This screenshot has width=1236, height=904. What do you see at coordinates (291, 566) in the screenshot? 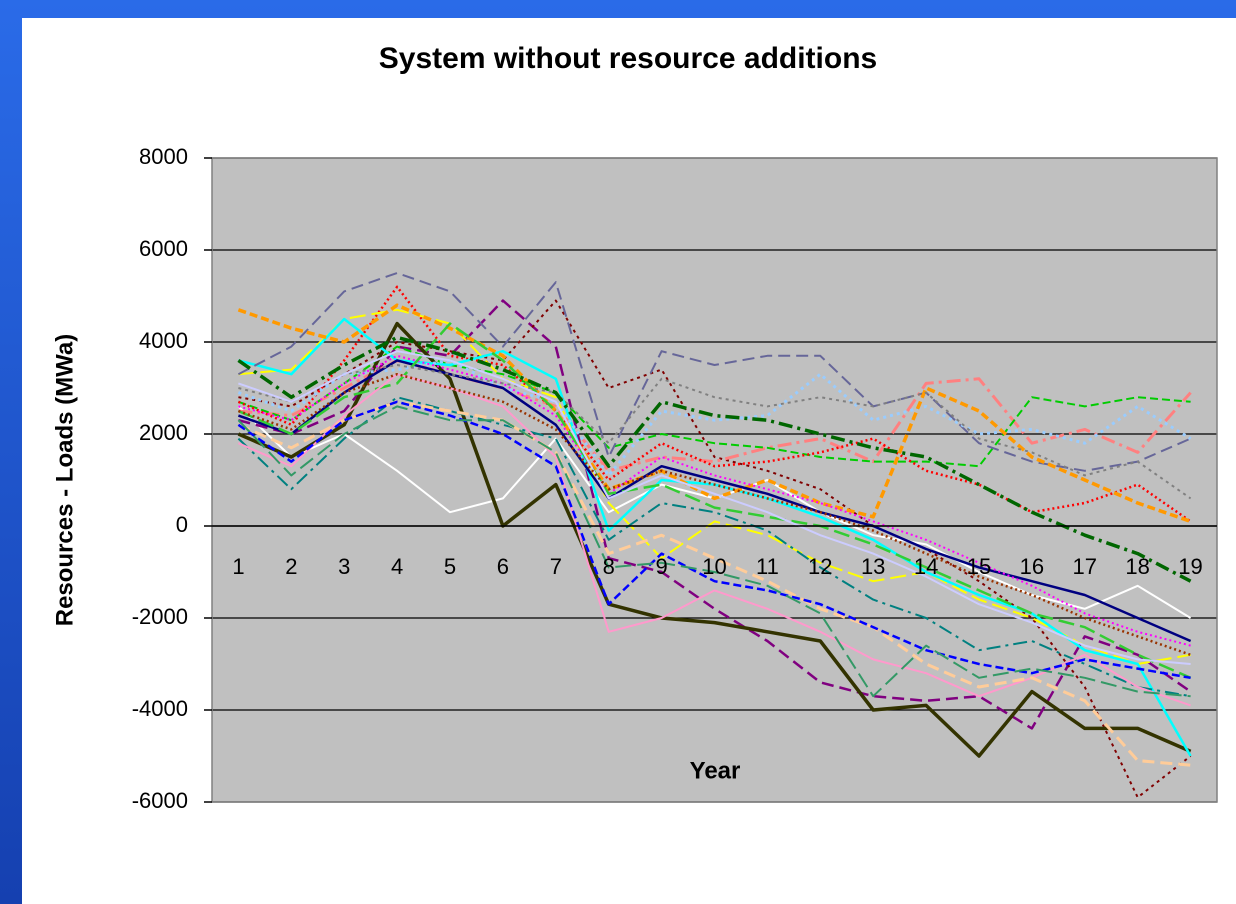
I see `x-tick-label: 2` at bounding box center [291, 566].